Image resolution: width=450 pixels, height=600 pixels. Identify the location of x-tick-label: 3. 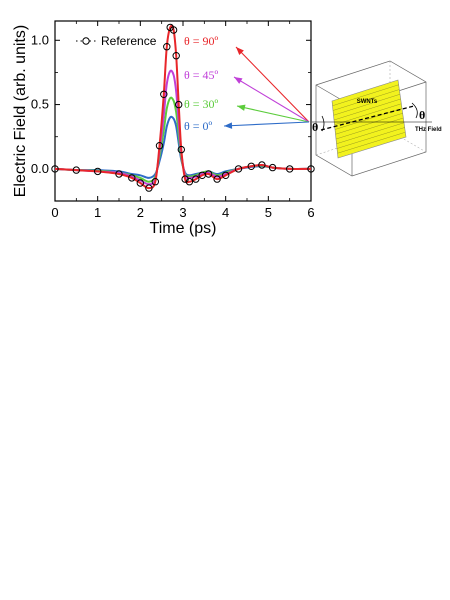
(182, 212).